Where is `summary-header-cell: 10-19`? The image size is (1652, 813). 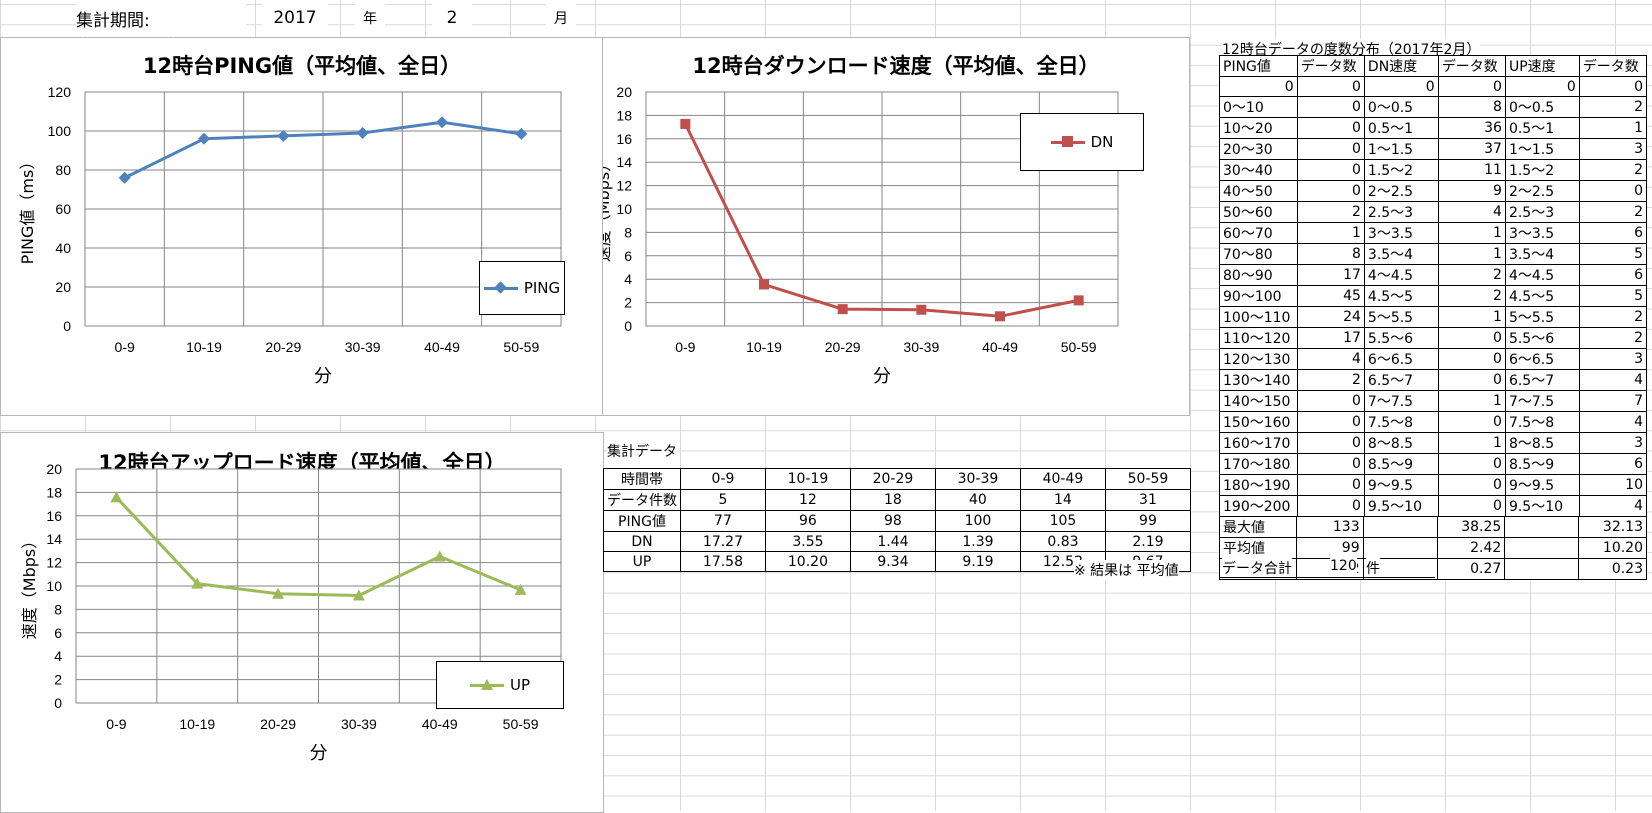
summary-header-cell: 10-19 is located at coordinates (807, 479).